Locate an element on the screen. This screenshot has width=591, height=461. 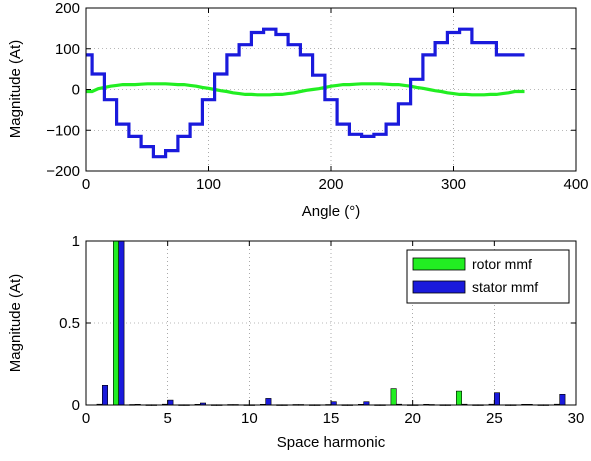
y-tick-label: 1 is located at coordinates (76, 241).